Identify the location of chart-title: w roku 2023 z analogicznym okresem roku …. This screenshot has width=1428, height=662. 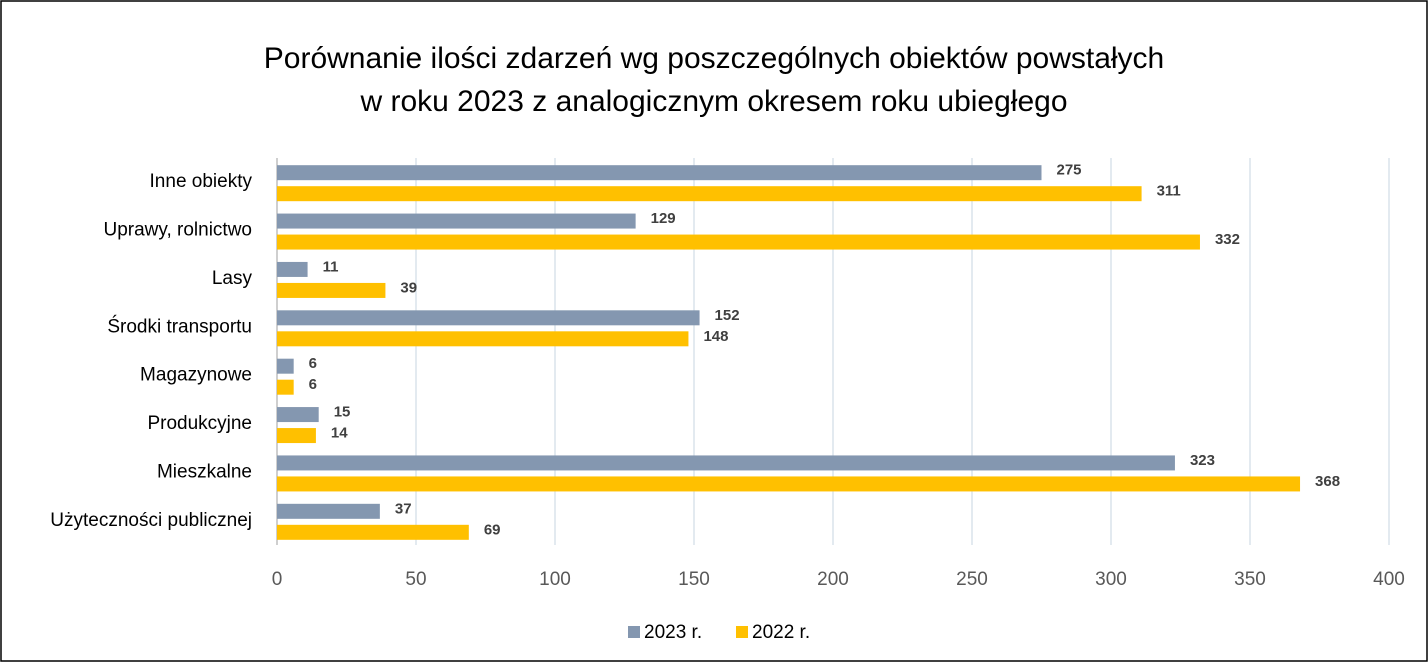
(713, 101).